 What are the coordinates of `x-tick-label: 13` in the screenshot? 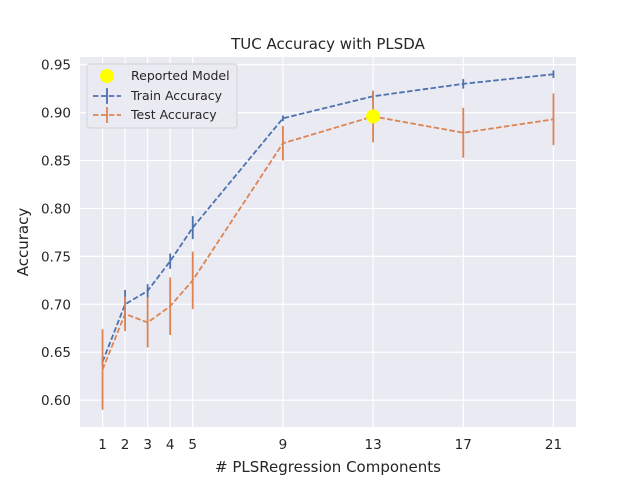 It's located at (372, 445).